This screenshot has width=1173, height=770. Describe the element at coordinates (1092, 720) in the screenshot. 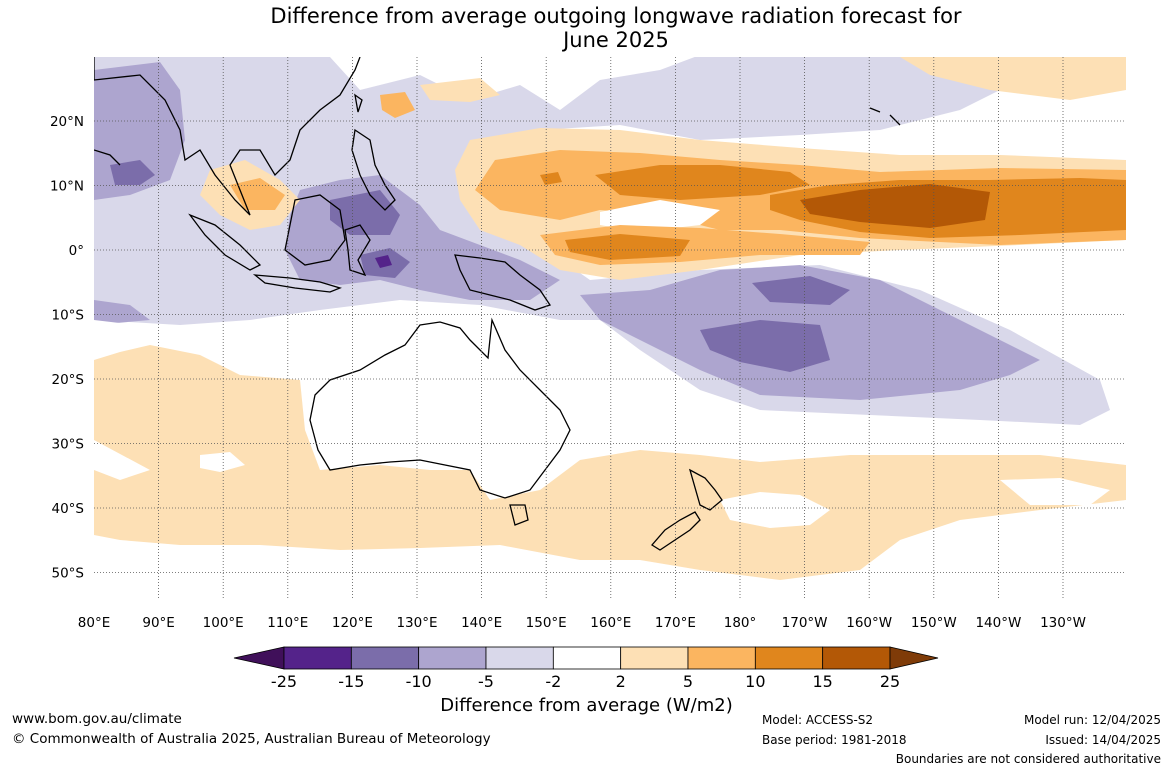

I see `footer-model-run: Model run: 12/04/2025` at that location.